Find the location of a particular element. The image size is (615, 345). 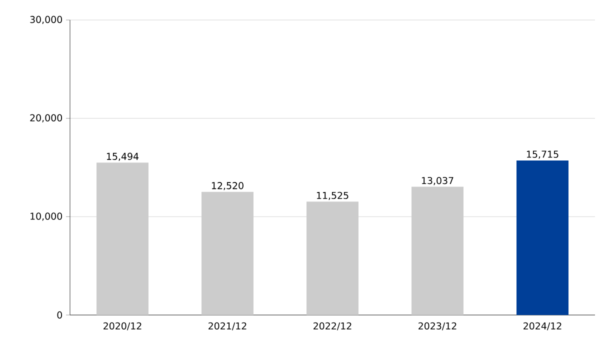

y-tick-label: 20,000 is located at coordinates (46, 118).